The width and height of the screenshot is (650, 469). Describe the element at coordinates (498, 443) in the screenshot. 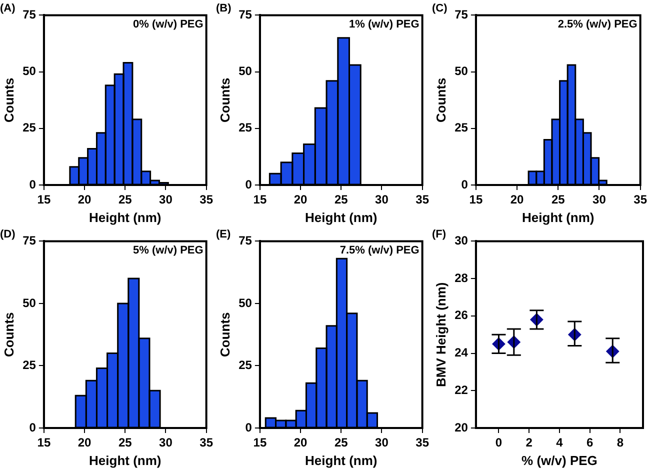

I see `x-tick-label: 0` at that location.